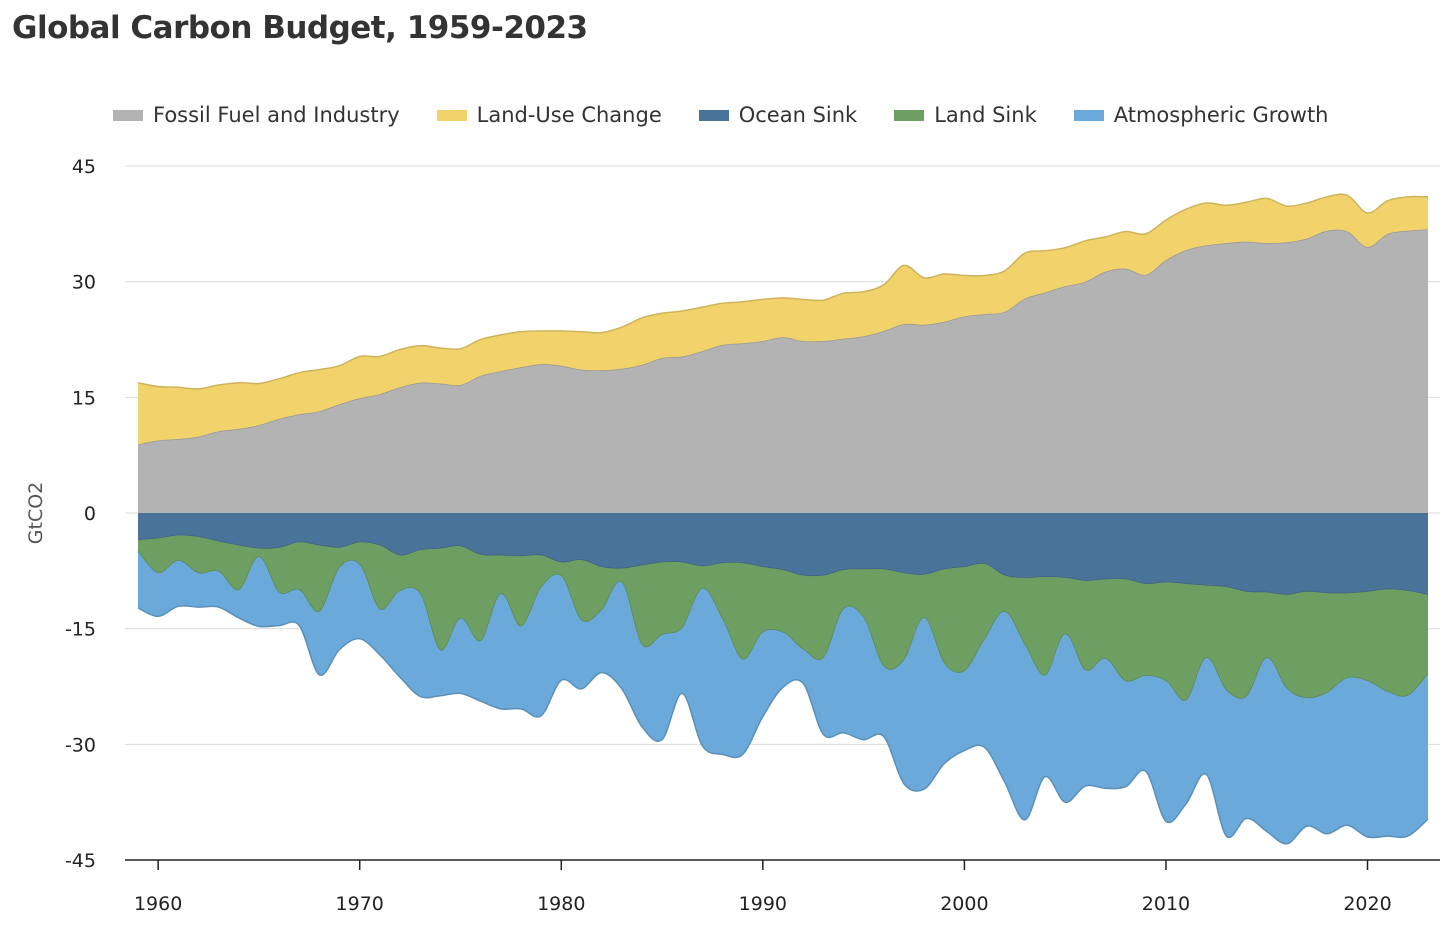 This screenshot has height=927, width=1456. I want to click on x-tick-label: 2010, so click(1166, 904).